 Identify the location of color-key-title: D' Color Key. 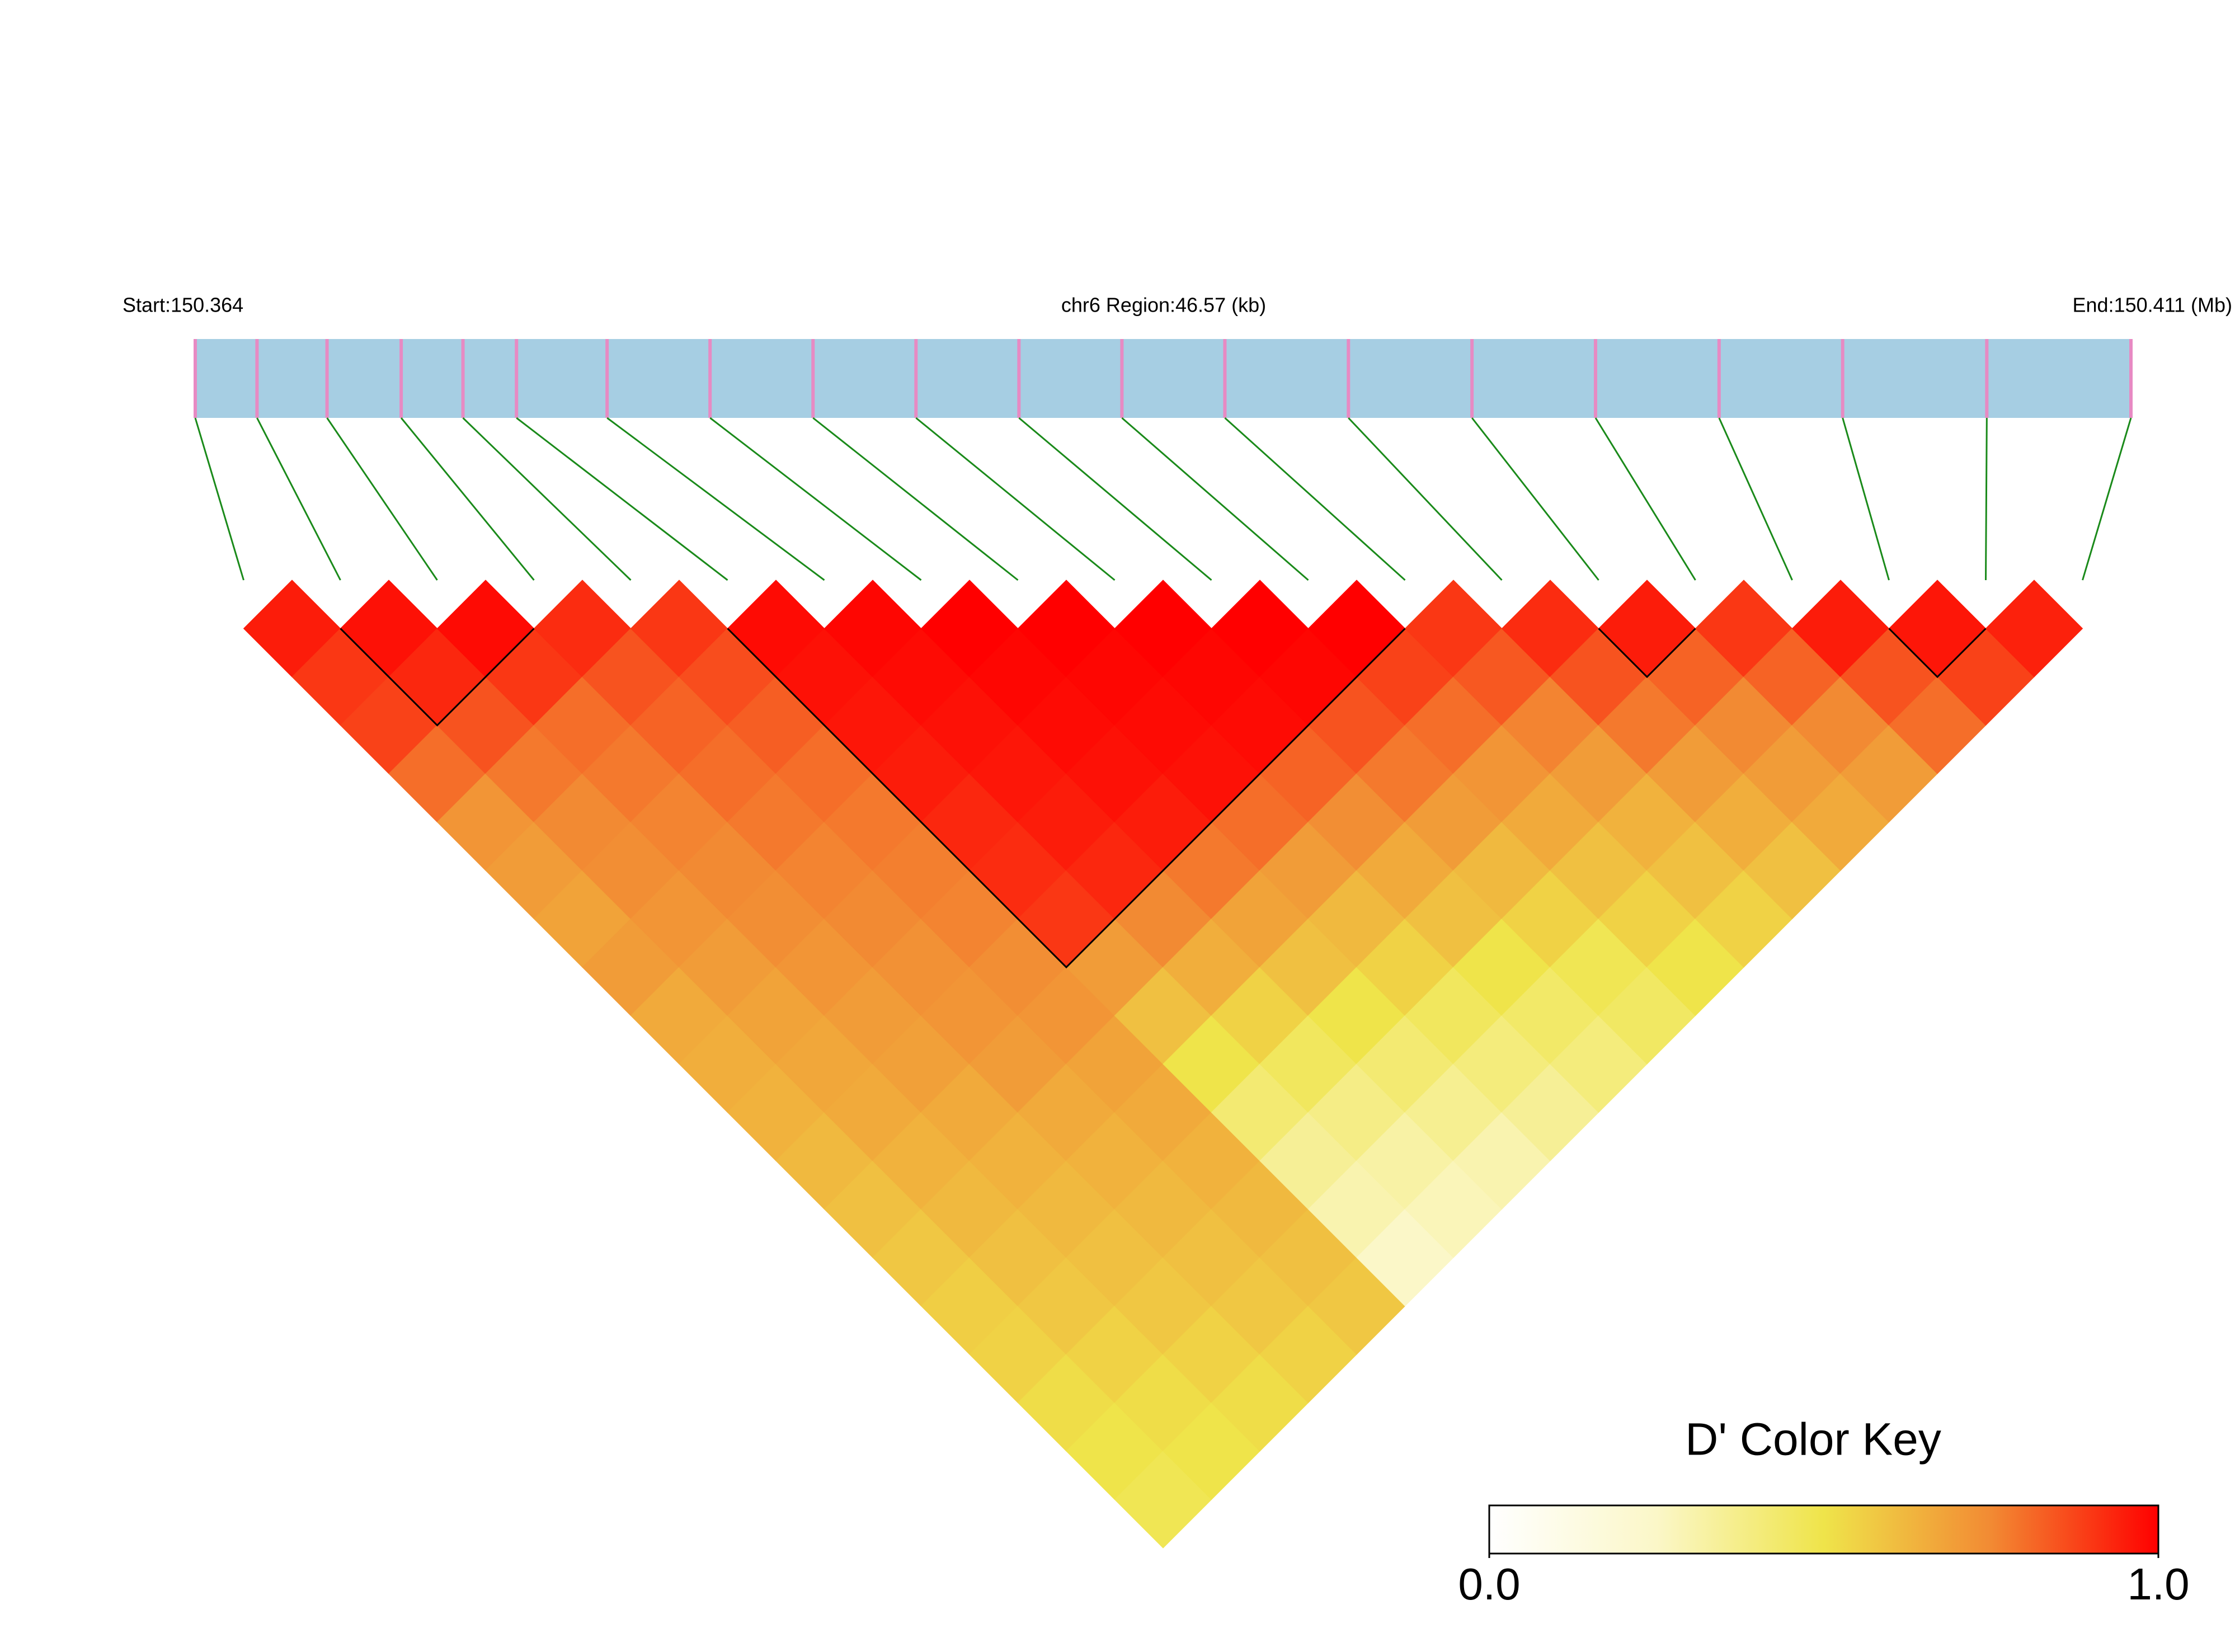
(1813, 1439).